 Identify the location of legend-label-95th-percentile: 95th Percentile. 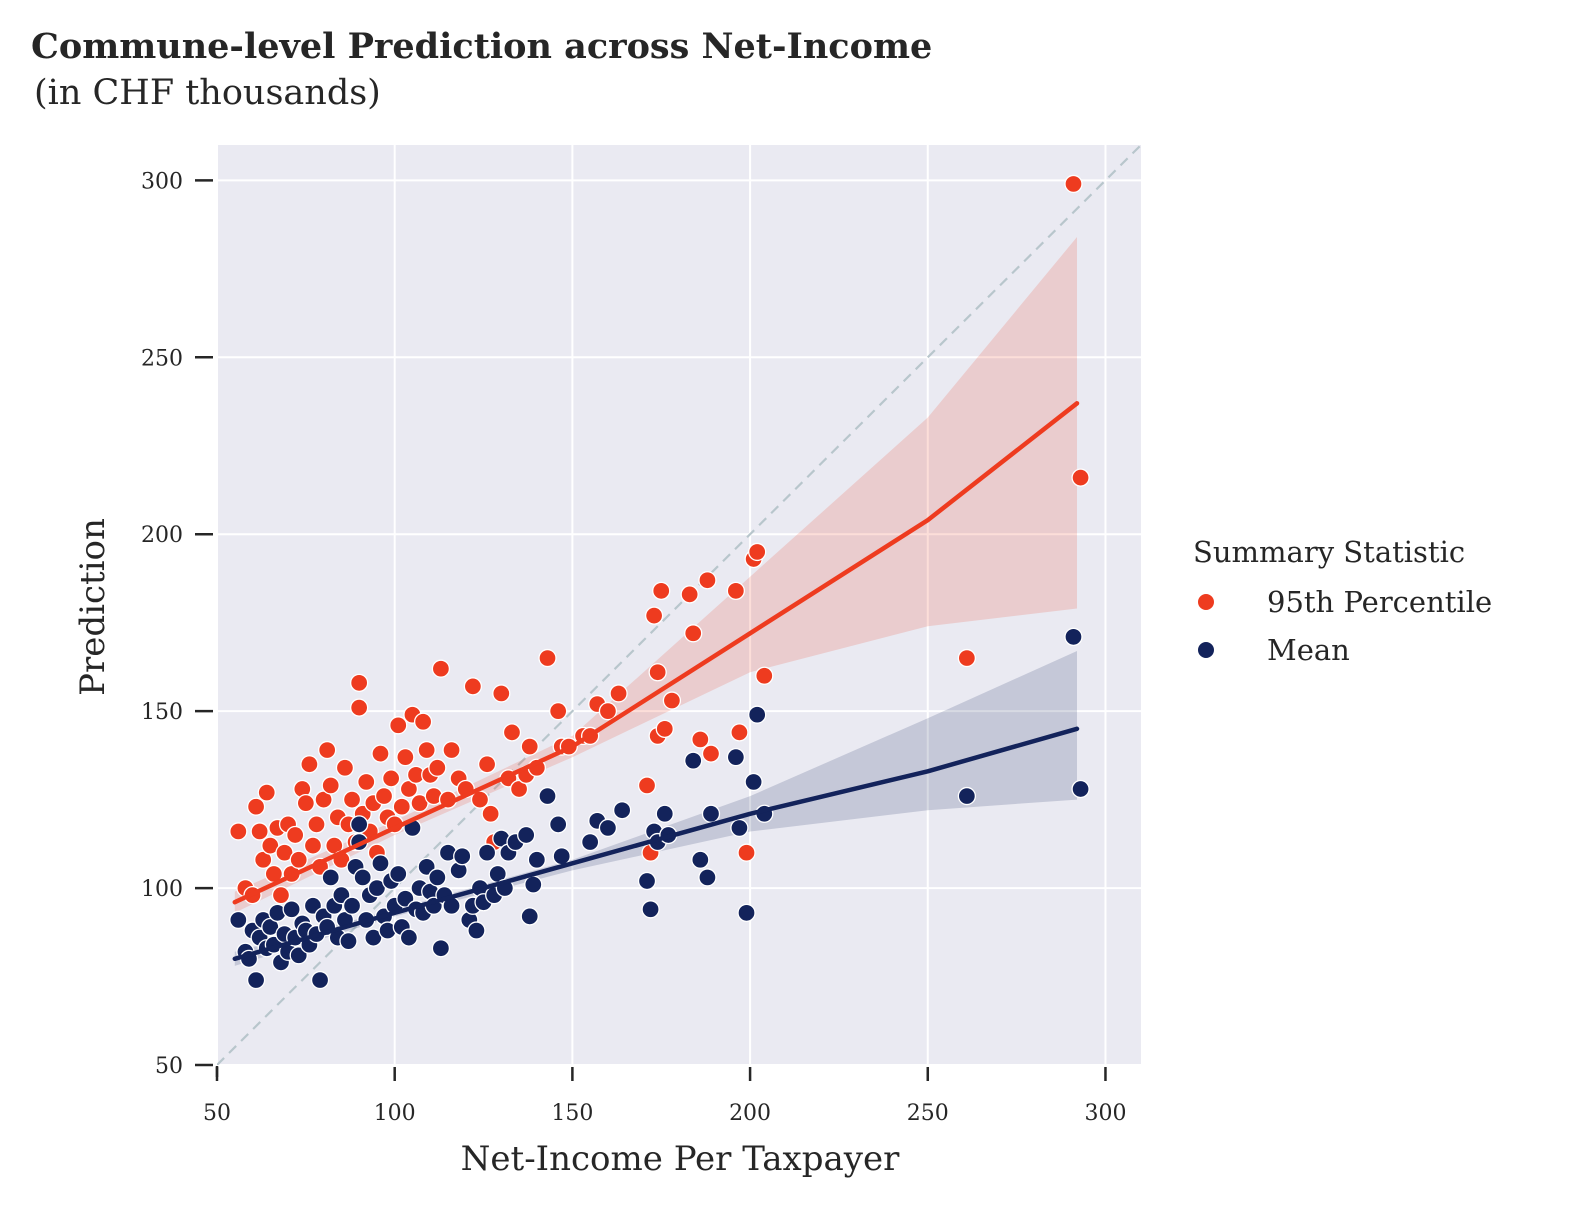
(1380, 602).